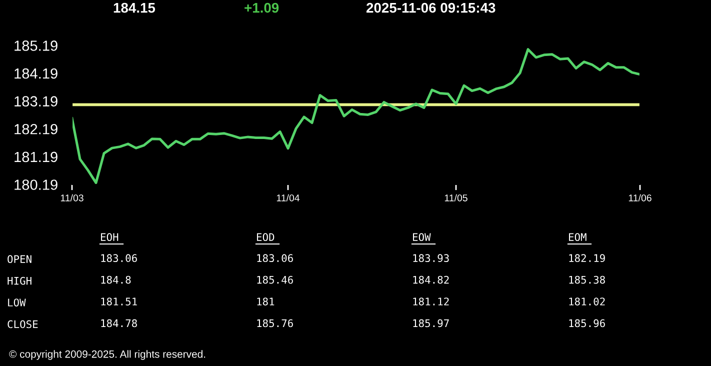 The image size is (711, 366). I want to click on text: 181, so click(265, 302).